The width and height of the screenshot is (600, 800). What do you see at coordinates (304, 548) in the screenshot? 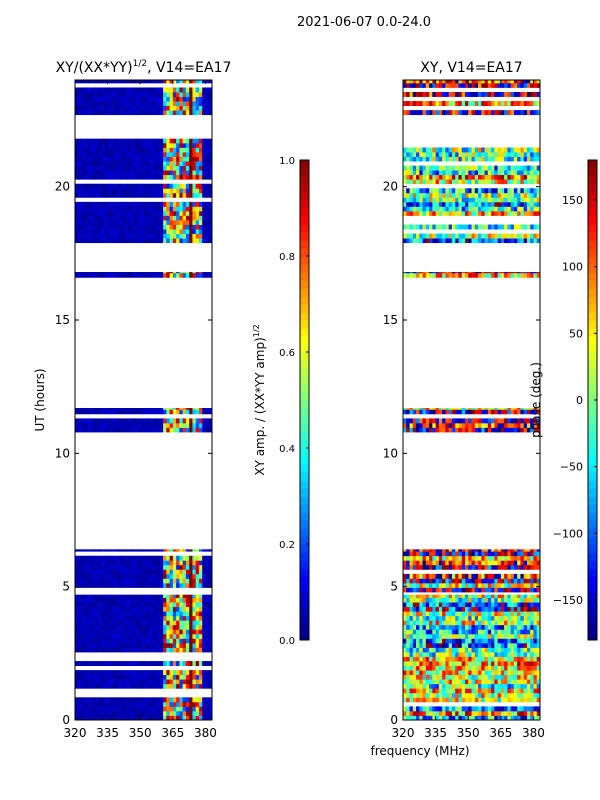
I see `colorbar-segment` at bounding box center [304, 548].